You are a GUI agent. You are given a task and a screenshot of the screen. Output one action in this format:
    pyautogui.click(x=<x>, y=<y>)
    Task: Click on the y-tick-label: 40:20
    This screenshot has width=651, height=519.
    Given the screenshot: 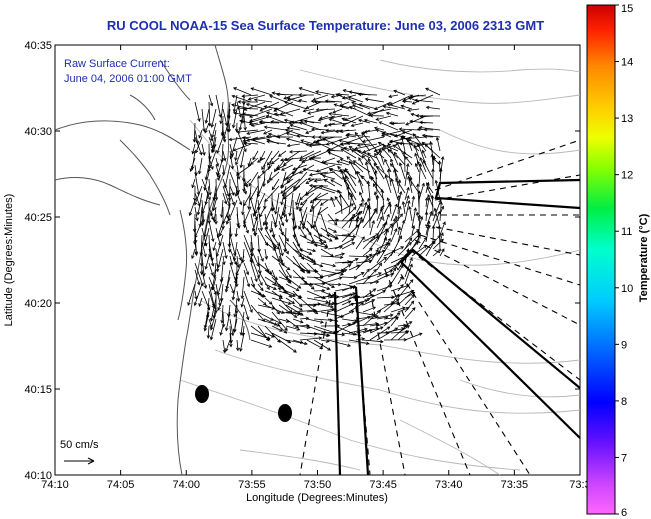 What is the action you would take?
    pyautogui.click(x=38, y=304)
    